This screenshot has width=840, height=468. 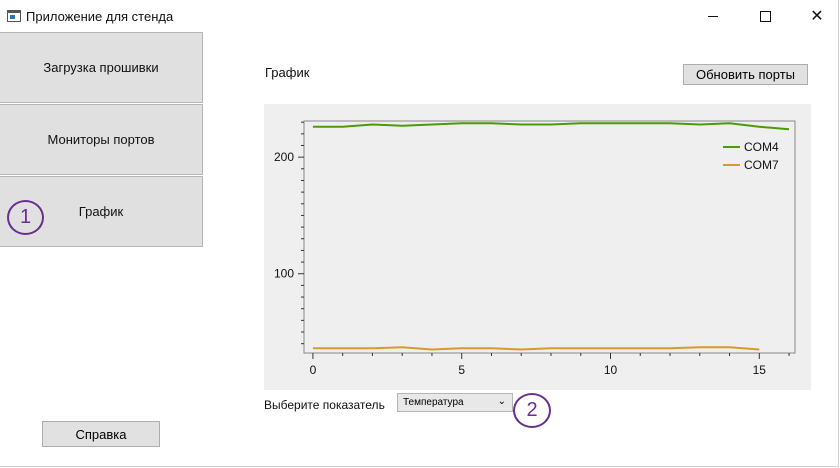 What do you see at coordinates (611, 370) in the screenshot?
I see `x-tick-label: 10` at bounding box center [611, 370].